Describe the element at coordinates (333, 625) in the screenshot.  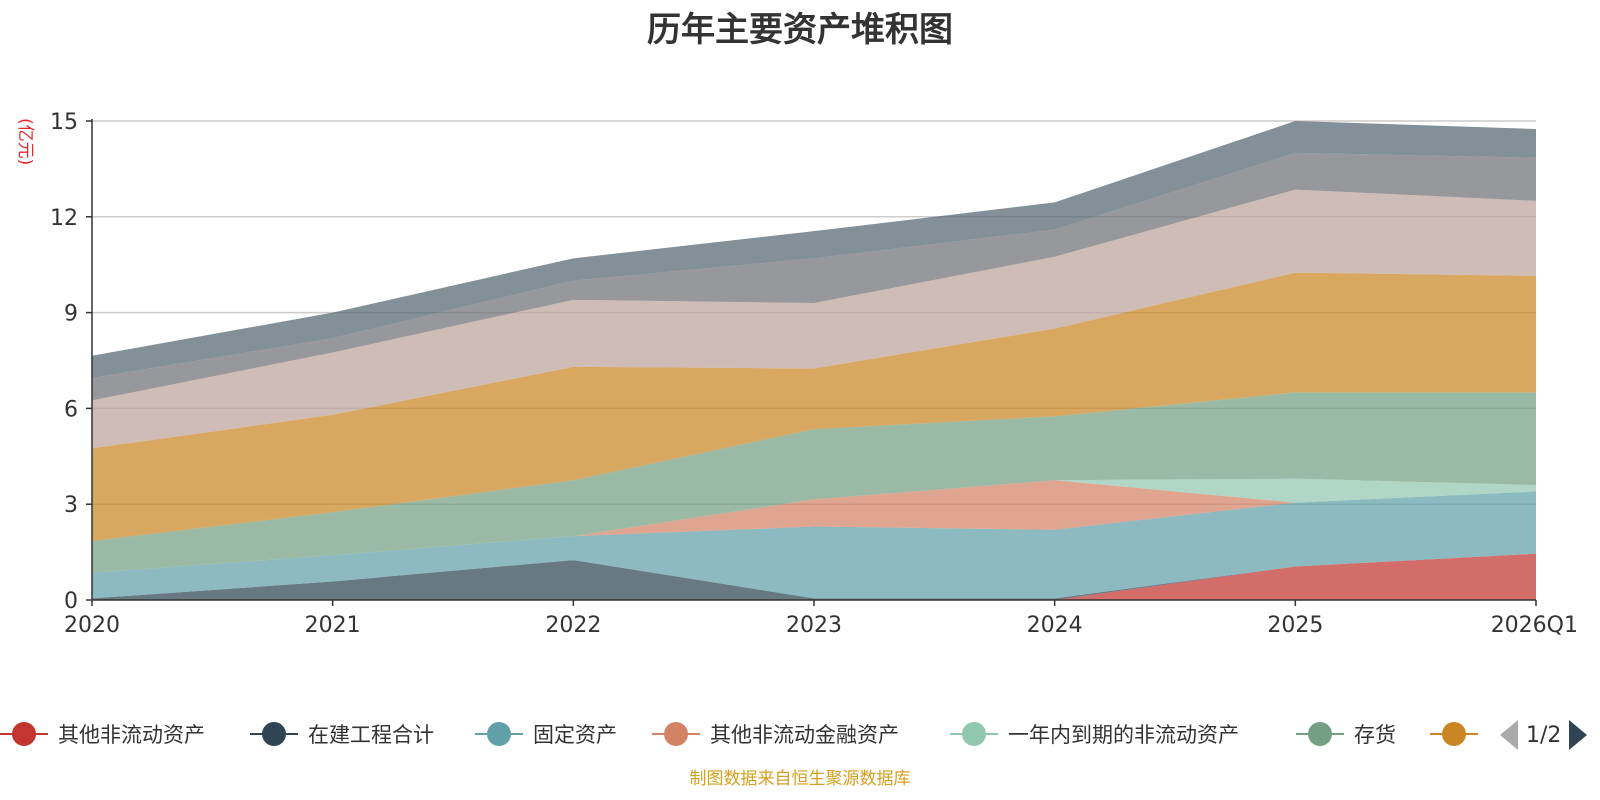
I see `x-tick-label: 2021` at that location.